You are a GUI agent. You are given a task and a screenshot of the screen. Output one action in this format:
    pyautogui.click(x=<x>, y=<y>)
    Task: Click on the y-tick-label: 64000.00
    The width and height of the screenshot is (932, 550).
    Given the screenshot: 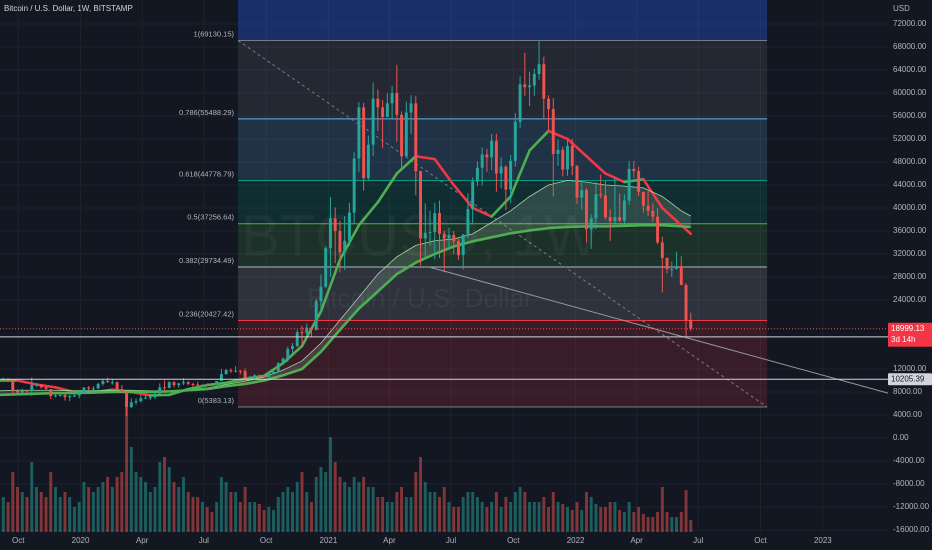 What is the action you would take?
    pyautogui.click(x=910, y=69)
    